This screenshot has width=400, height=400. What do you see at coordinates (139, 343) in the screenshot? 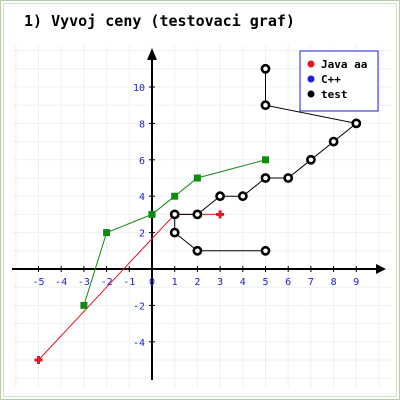
I see `y-tick-label: -4` at bounding box center [139, 343].